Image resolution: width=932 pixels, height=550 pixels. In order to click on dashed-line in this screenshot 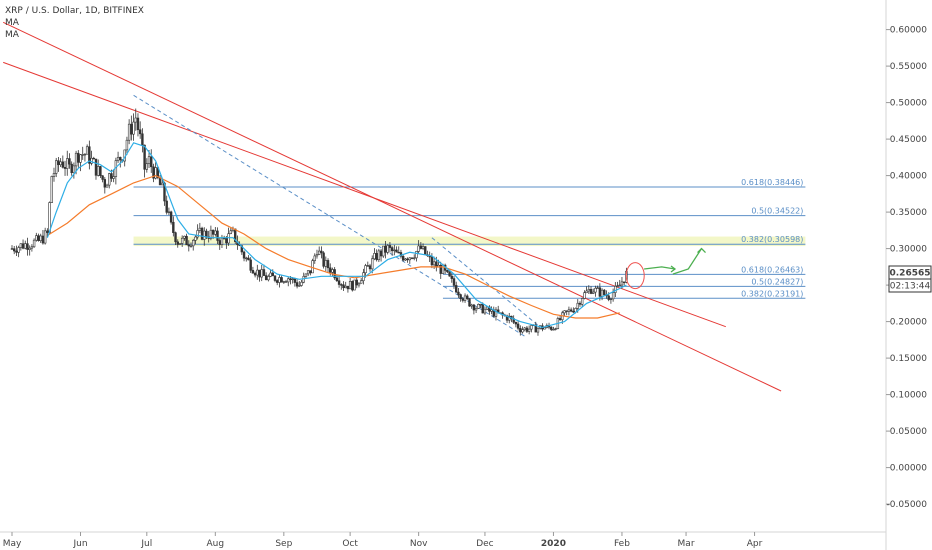, I will do `click(487, 283)`.